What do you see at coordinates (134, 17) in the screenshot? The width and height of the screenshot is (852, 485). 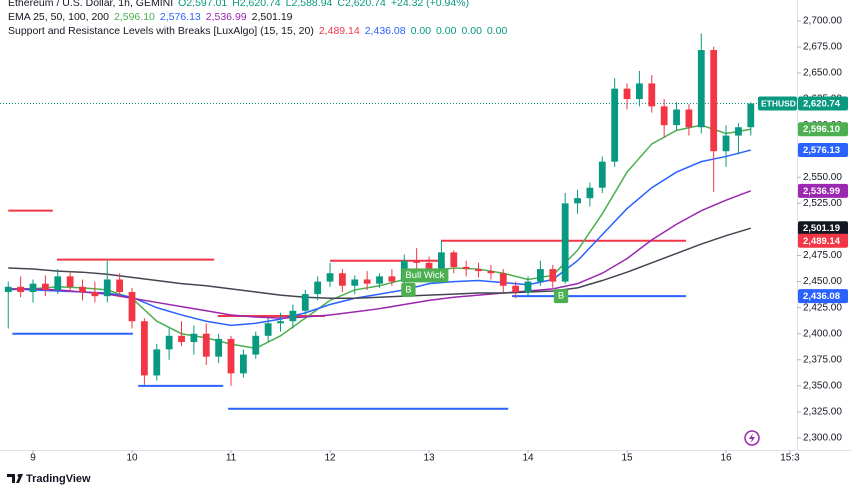 I see `legend-item: 2,596.10` at bounding box center [134, 17].